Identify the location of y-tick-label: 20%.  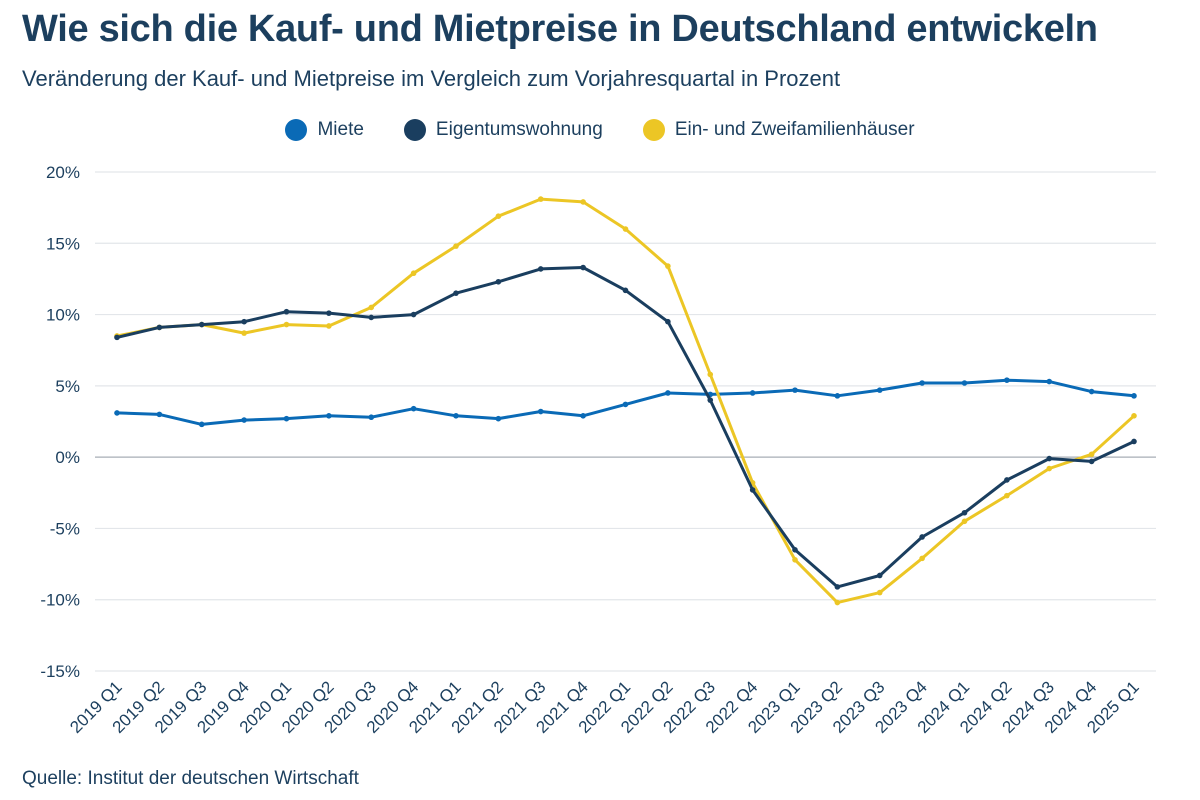
(63, 172).